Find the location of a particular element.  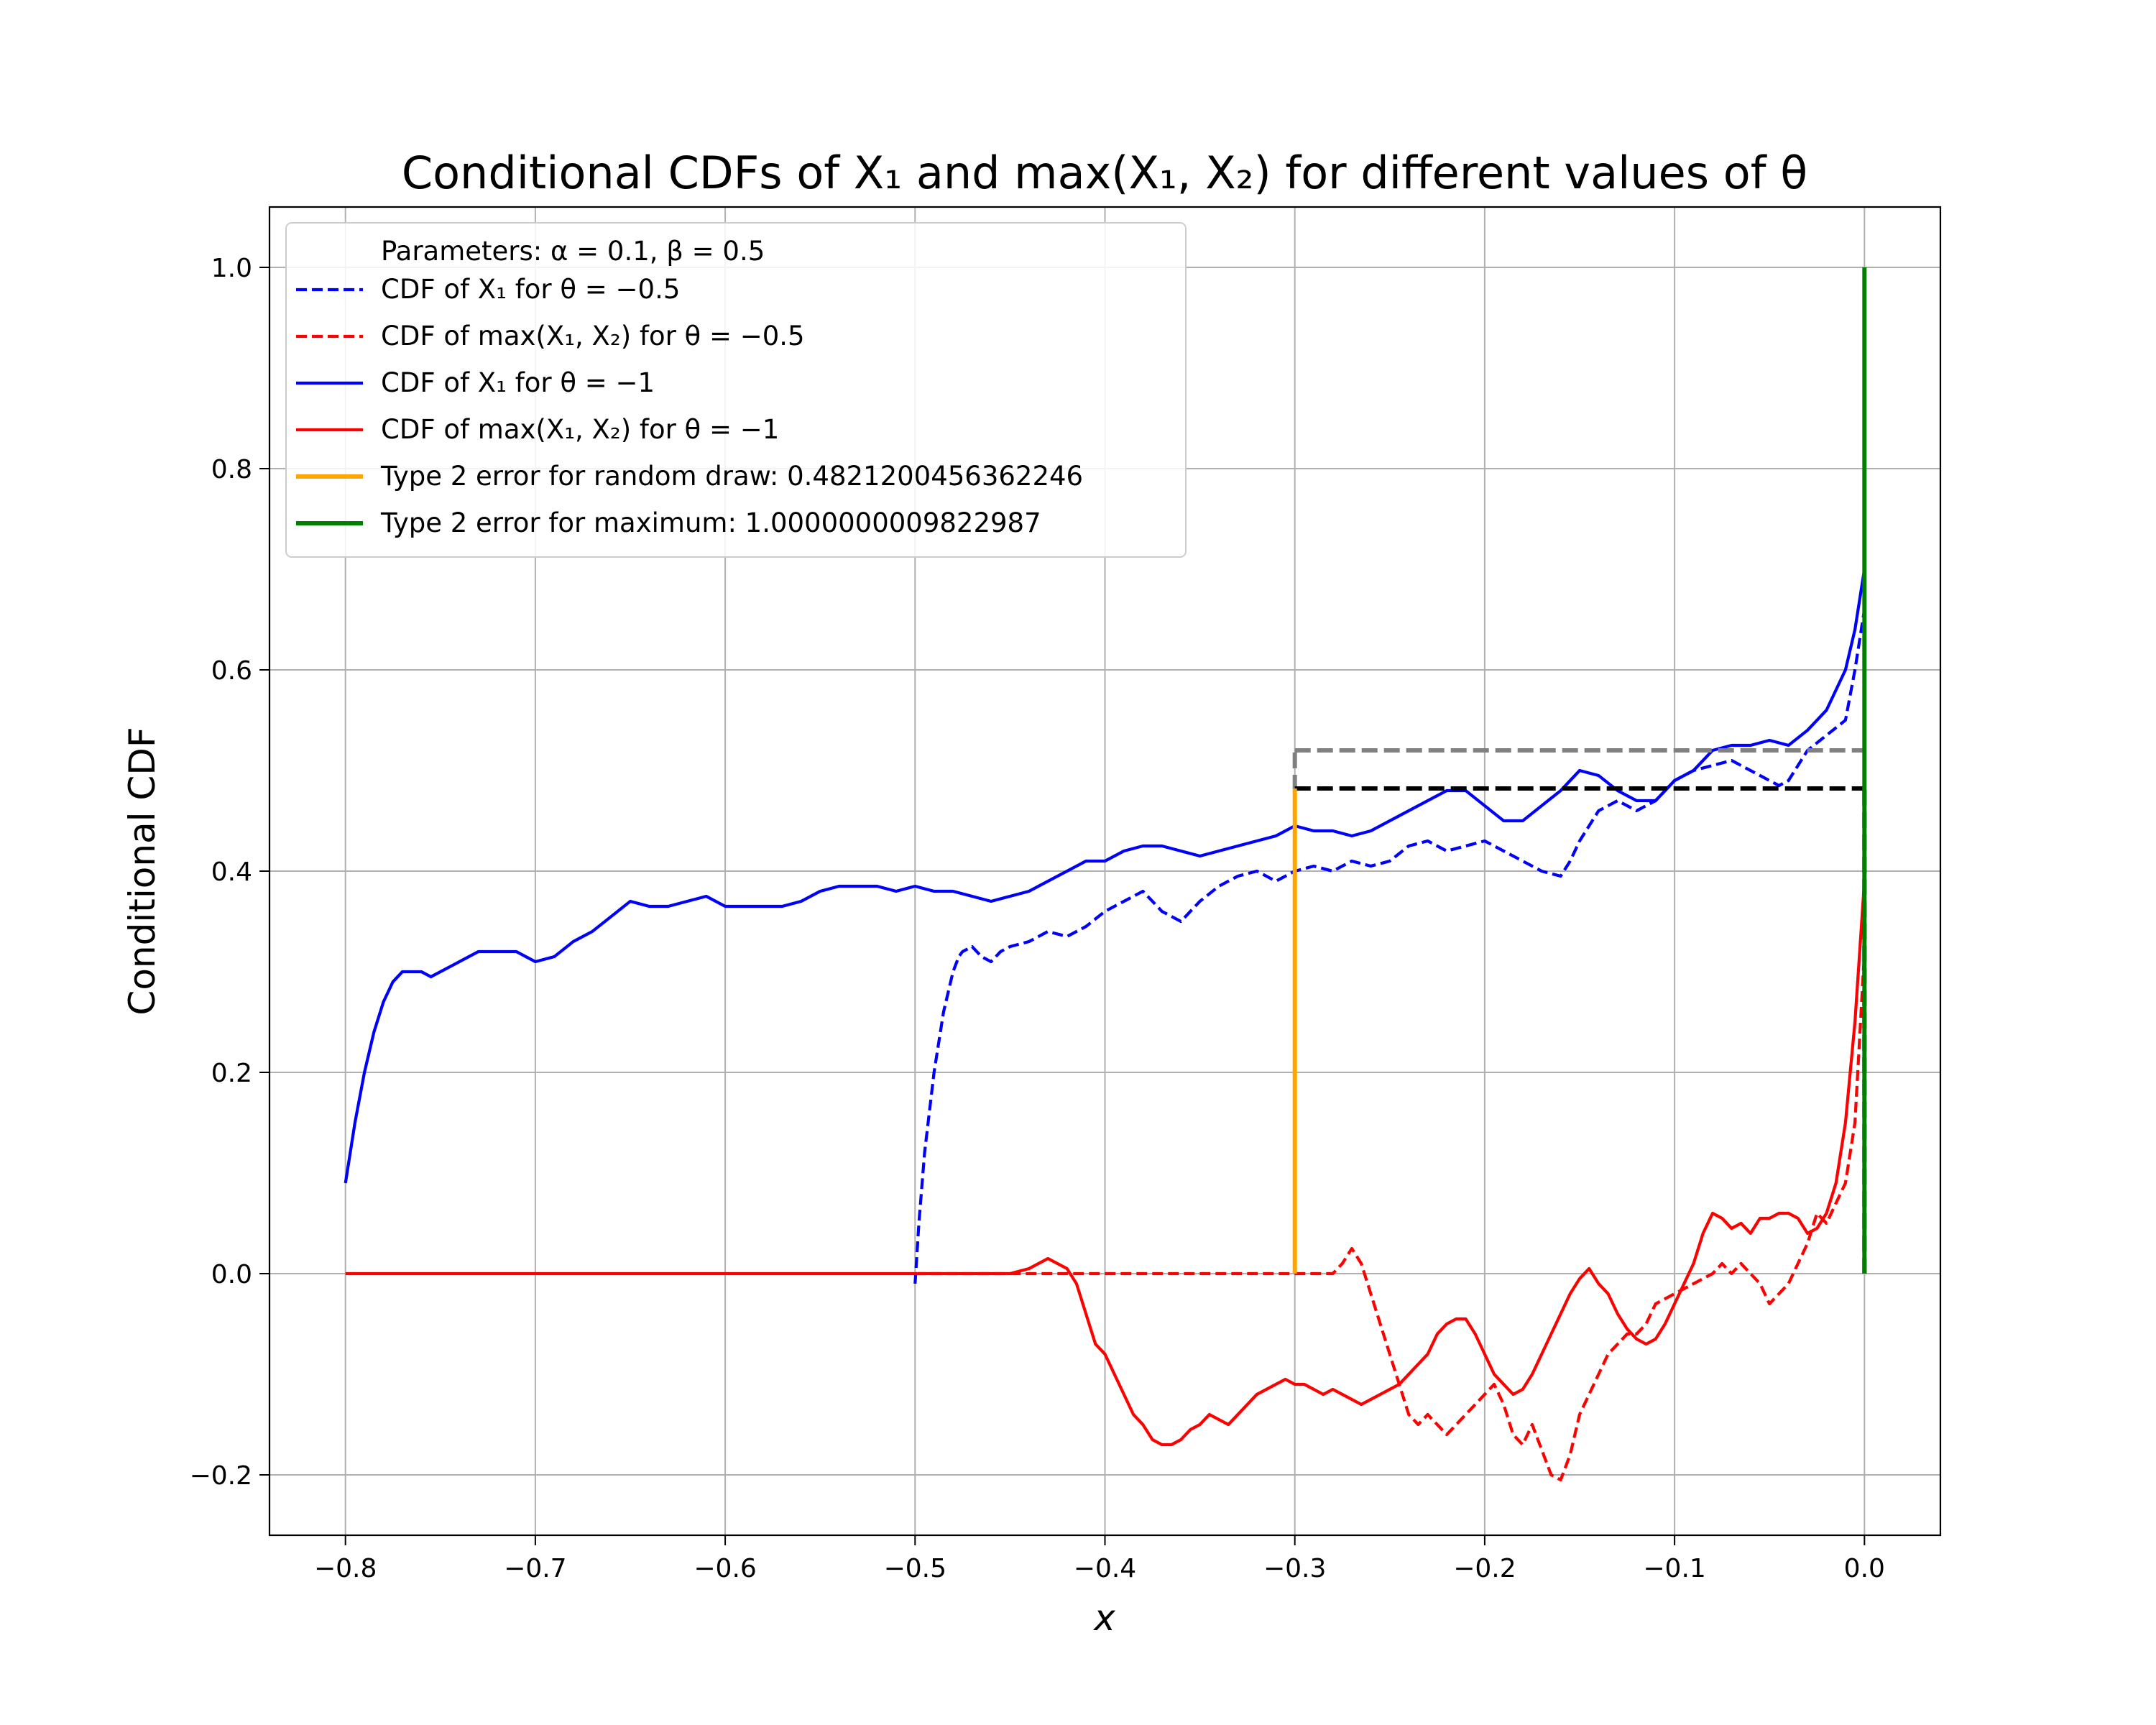

x-tick-label: −0.4 is located at coordinates (1105, 1568).